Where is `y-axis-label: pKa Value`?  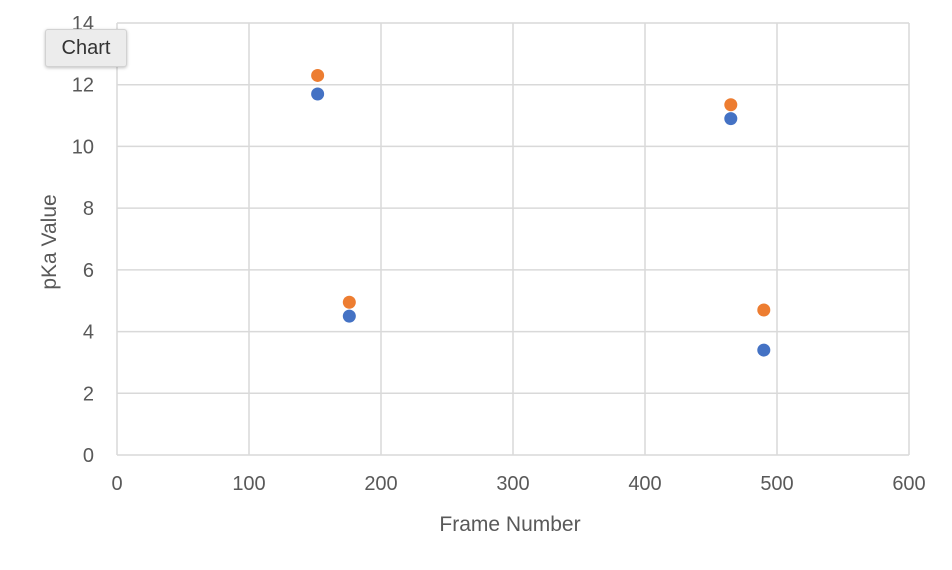 y-axis-label: pKa Value is located at coordinates (49, 241).